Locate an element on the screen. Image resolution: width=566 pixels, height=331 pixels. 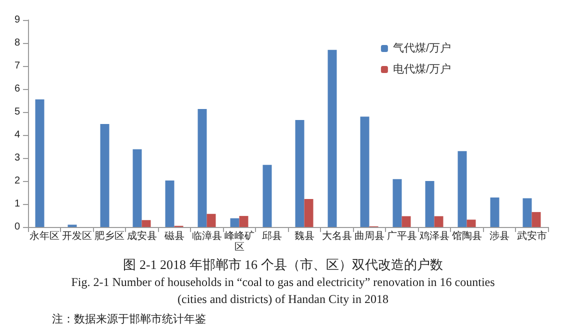
y-tick-label: 5 is located at coordinates (17, 112).